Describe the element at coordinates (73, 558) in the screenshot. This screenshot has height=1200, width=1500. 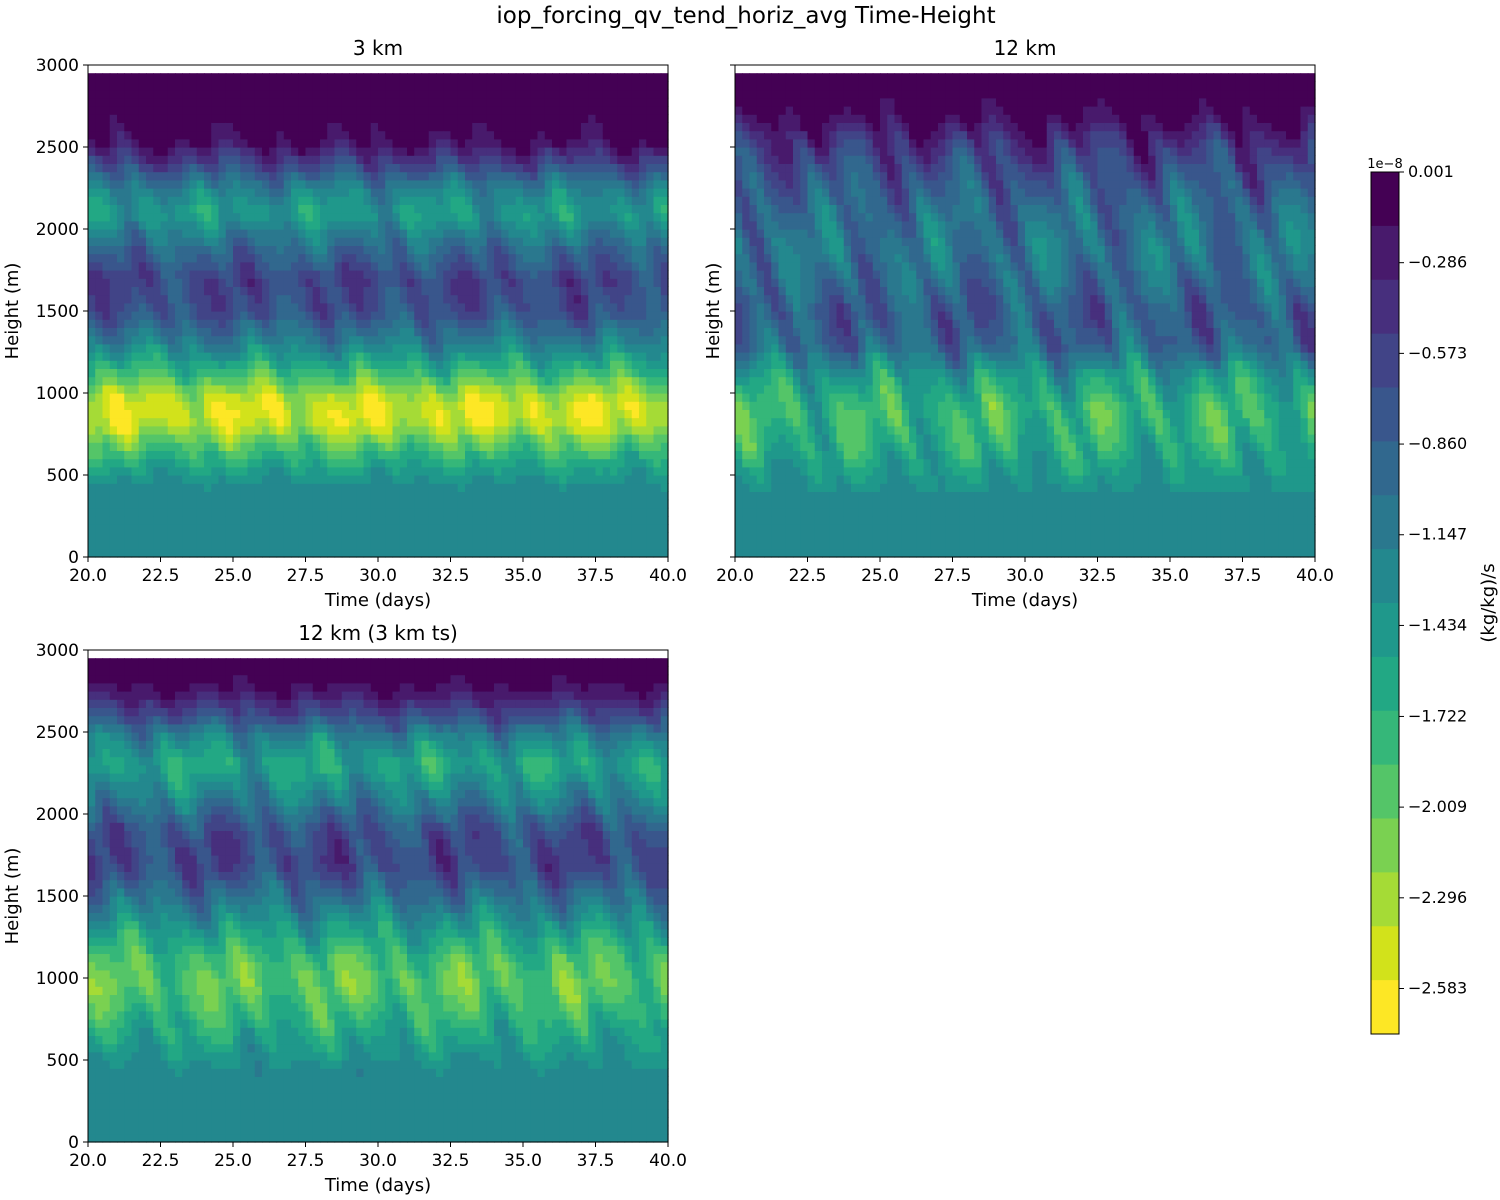
I see `y-tick-label: 0` at that location.